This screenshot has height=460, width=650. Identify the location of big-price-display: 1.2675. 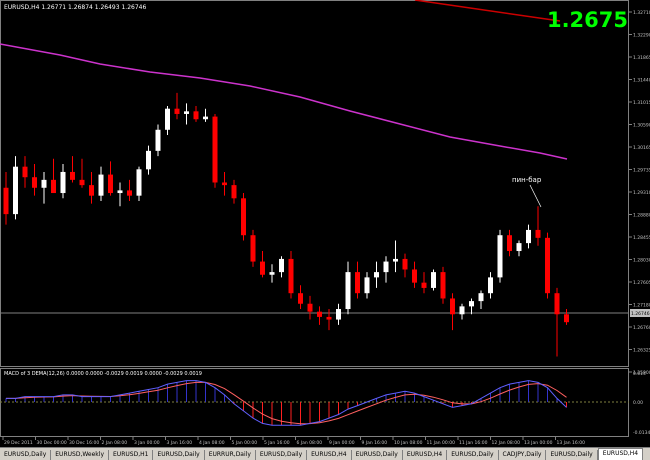
(587, 20).